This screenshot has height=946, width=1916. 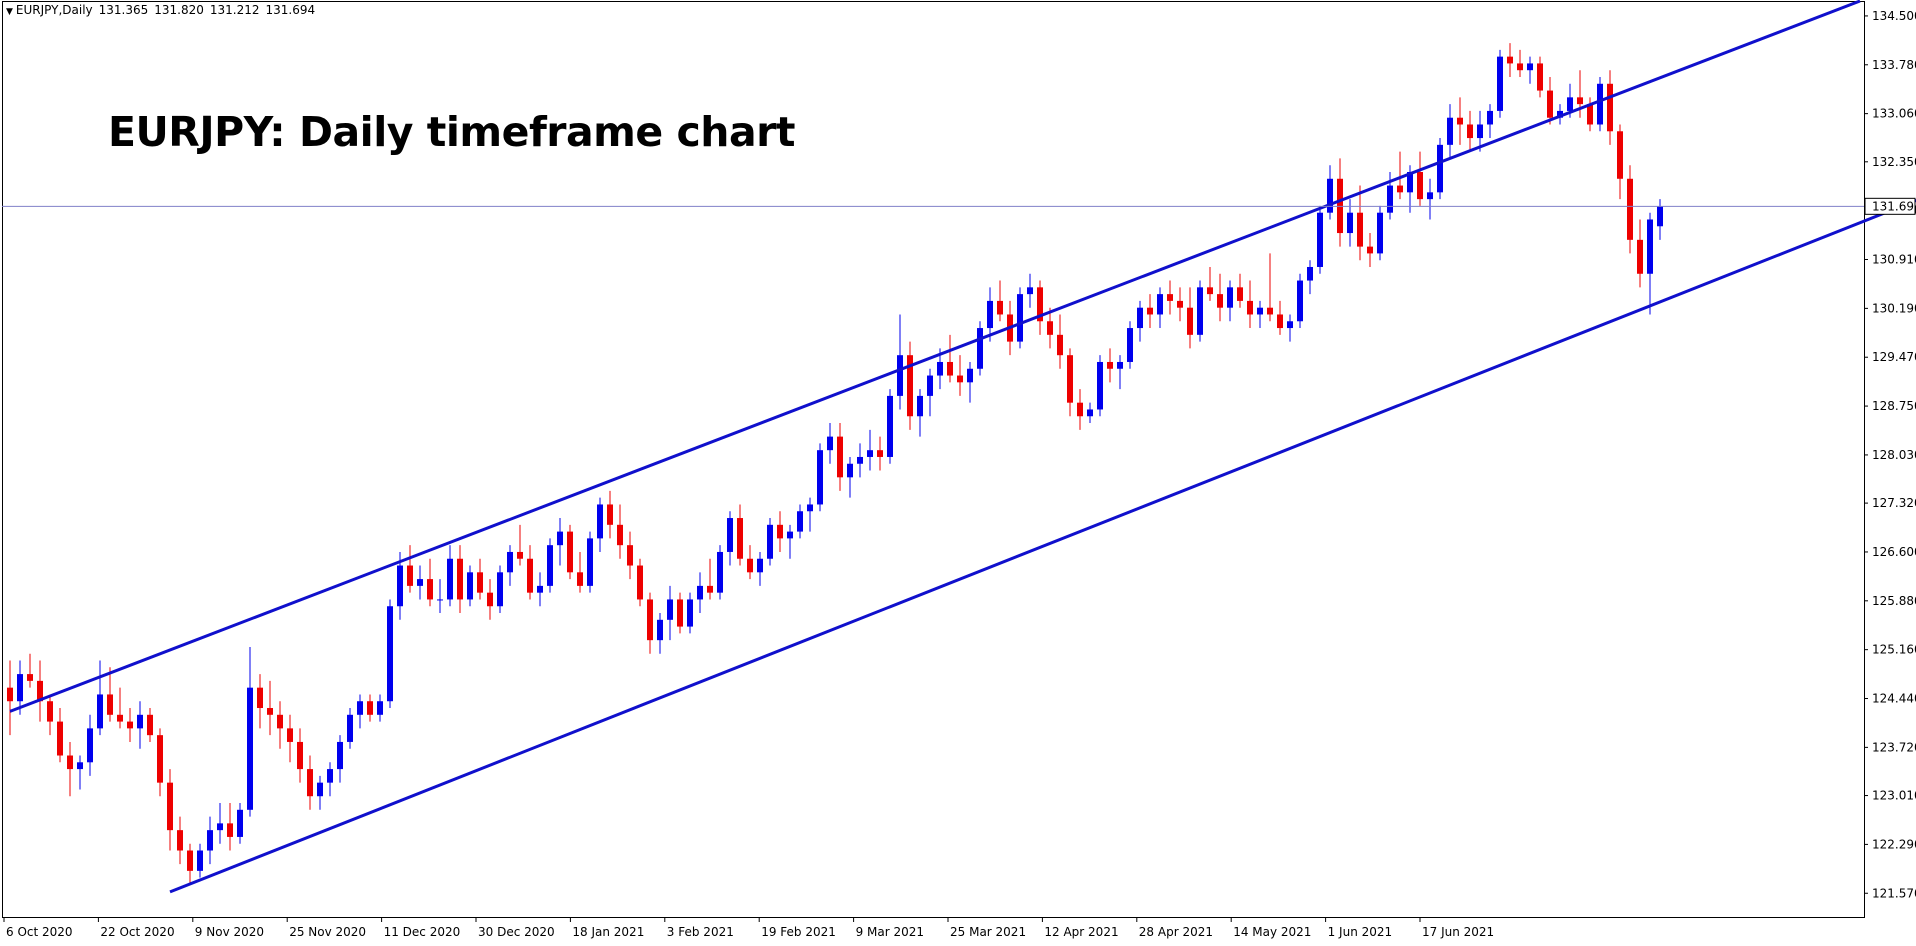 What do you see at coordinates (1458, 932) in the screenshot?
I see `time-tick-label: 17 Jun 2021` at bounding box center [1458, 932].